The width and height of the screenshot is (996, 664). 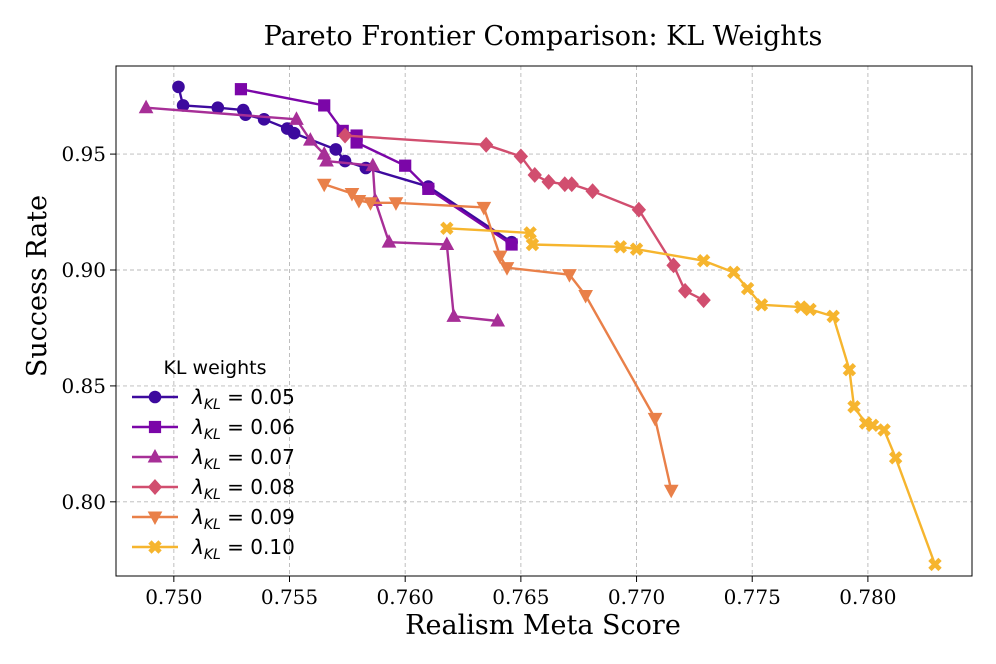 I want to click on legend-item: λKL = 0.07, so click(x=213, y=459).